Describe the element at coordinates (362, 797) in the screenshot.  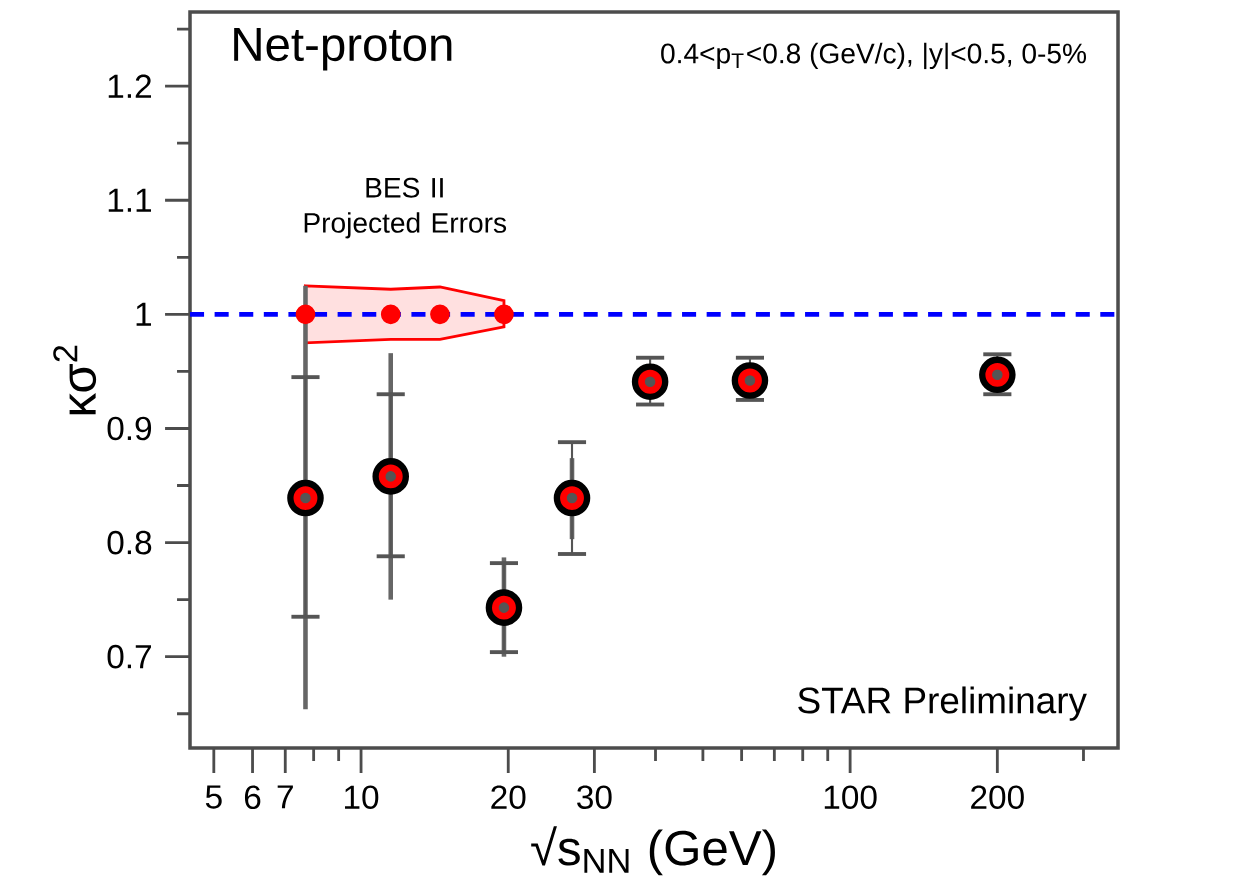
I see `x-tick-label: 10` at that location.